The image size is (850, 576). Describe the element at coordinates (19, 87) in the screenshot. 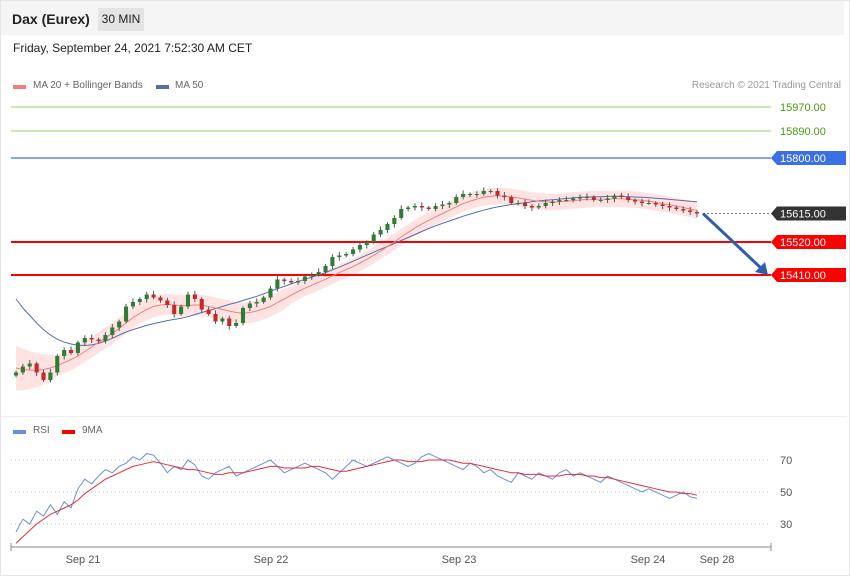

I see `ma20-legend-swatch` at that location.